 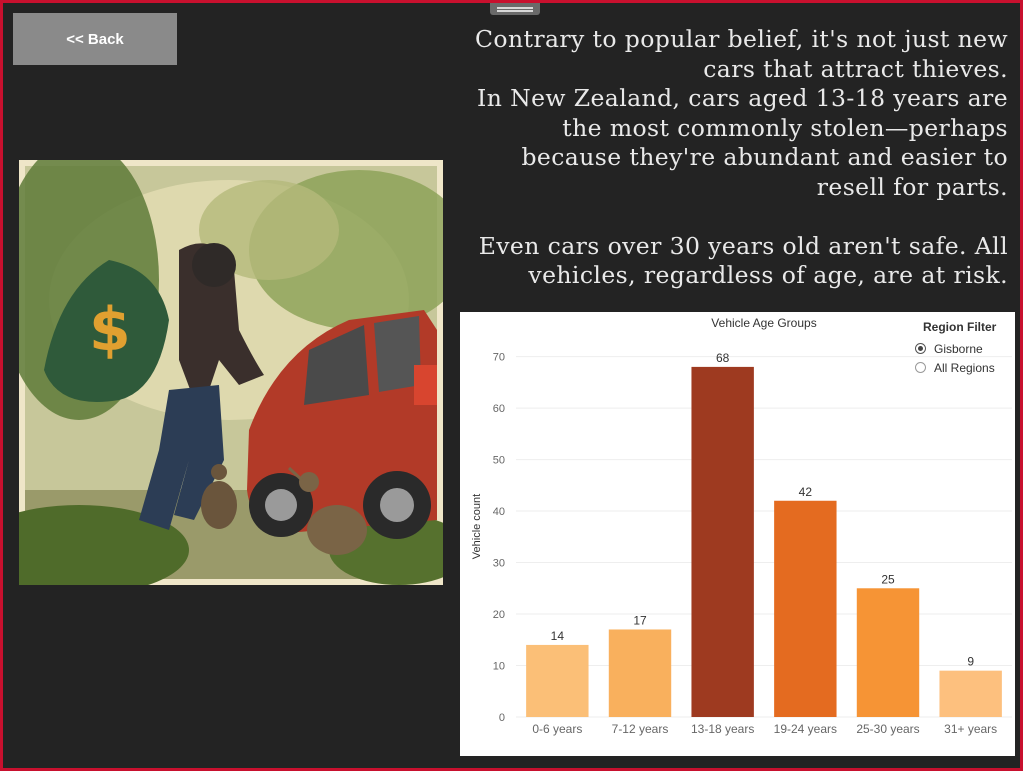 What do you see at coordinates (920, 367) in the screenshot?
I see `radio-unselected-icon` at bounding box center [920, 367].